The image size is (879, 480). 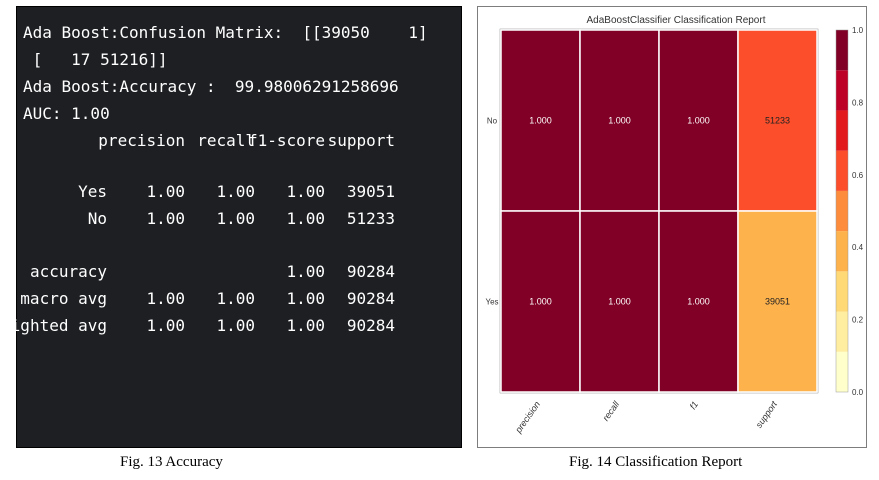 What do you see at coordinates (492, 121) in the screenshot?
I see `heatmap-row-label: No` at bounding box center [492, 121].